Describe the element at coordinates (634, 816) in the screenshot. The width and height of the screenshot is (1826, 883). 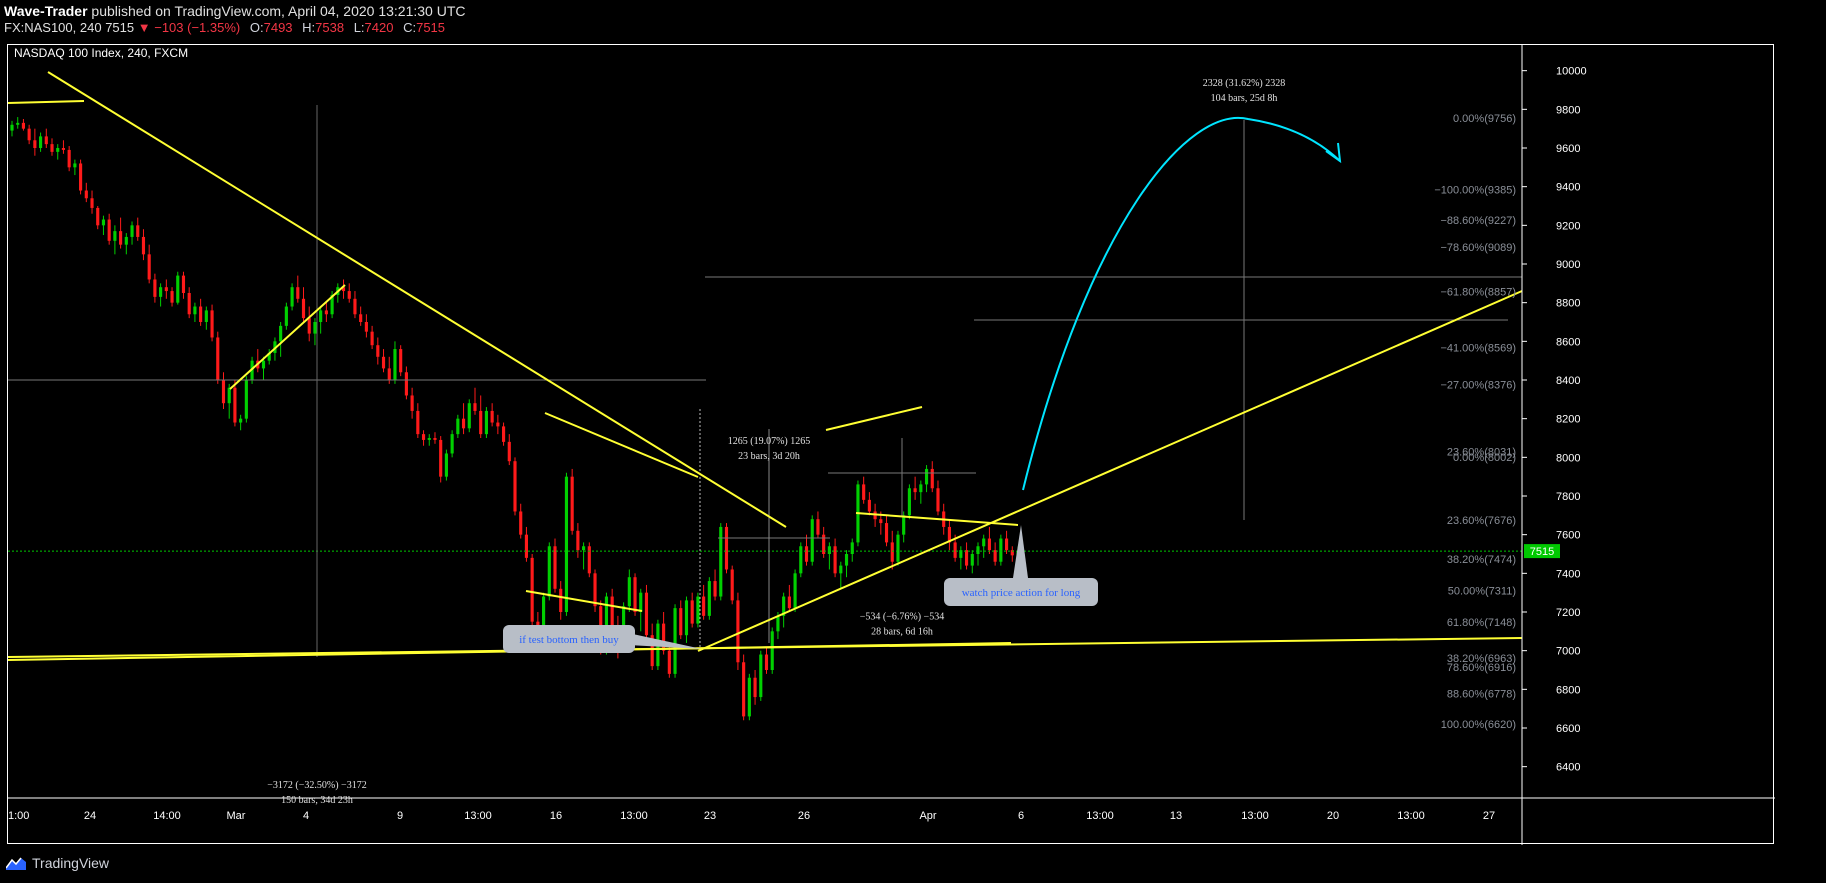
I see `time-tick-label: 13:00` at that location.